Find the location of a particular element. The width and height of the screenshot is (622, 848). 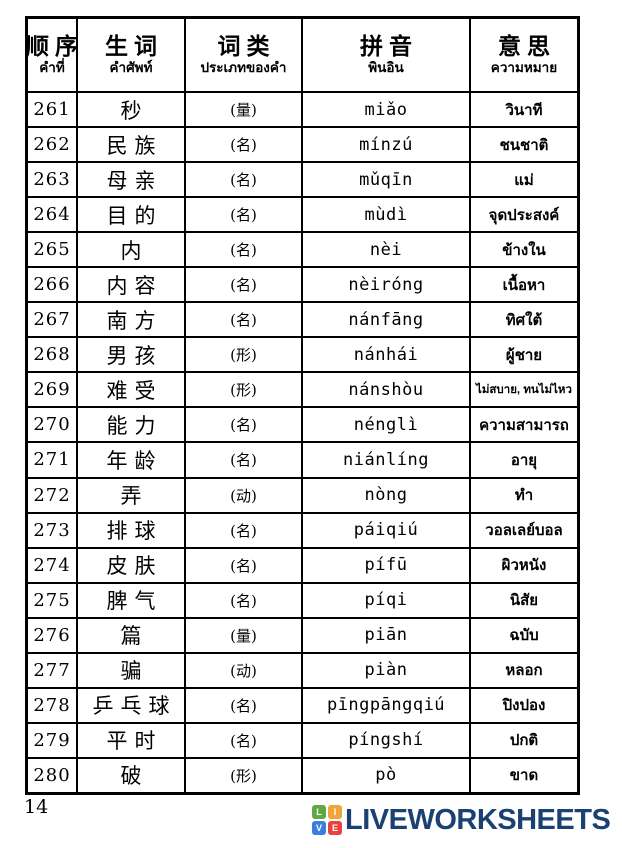

cell-meaning: ความสามารถ is located at coordinates (524, 425).